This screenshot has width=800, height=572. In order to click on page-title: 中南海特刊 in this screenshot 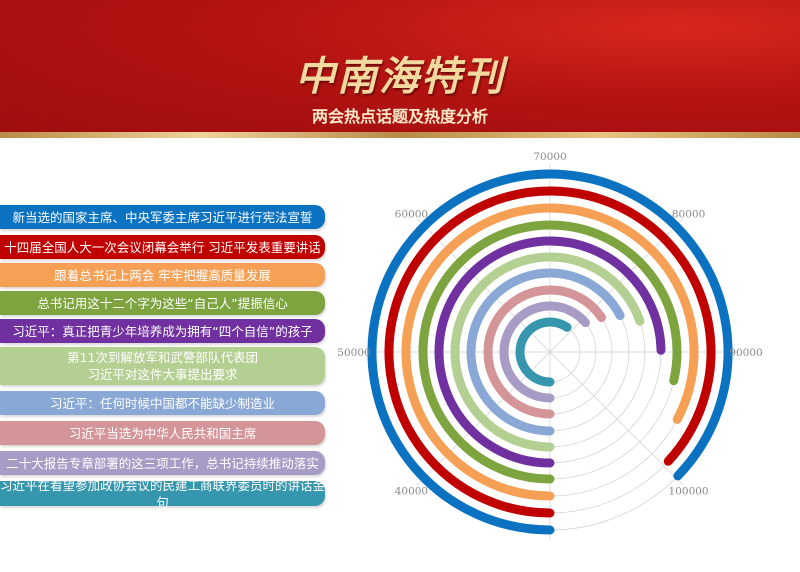, I will do `click(400, 77)`.